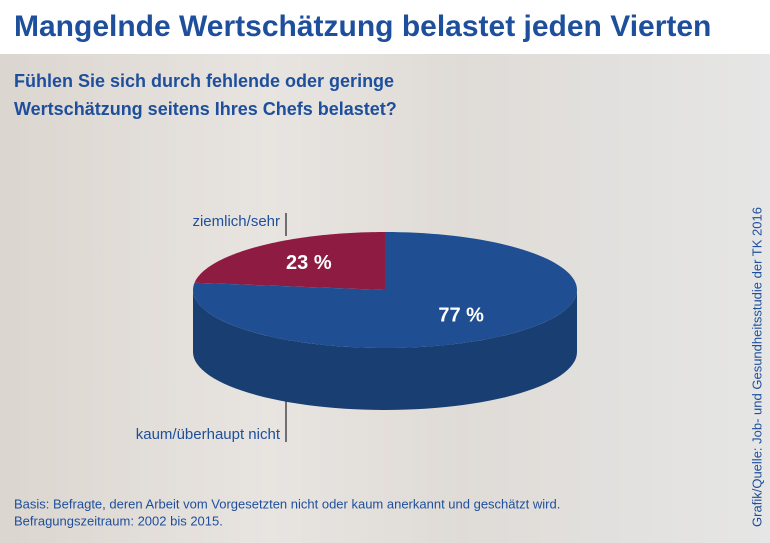 The image size is (770, 543). I want to click on value-label: 77 %, so click(461, 315).